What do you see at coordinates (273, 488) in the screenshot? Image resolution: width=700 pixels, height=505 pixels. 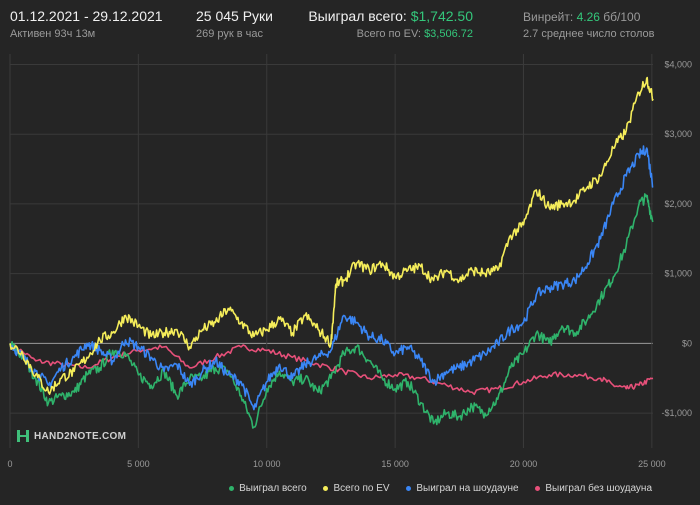 I see `legend-label-0: Выиграл всего` at bounding box center [273, 488].